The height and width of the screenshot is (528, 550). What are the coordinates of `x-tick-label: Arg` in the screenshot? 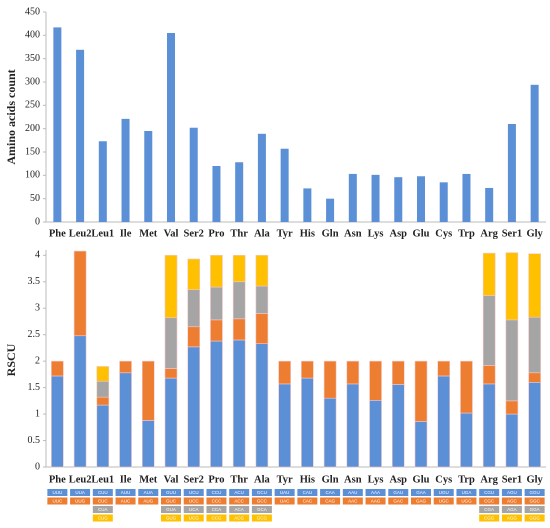 It's located at (489, 233).